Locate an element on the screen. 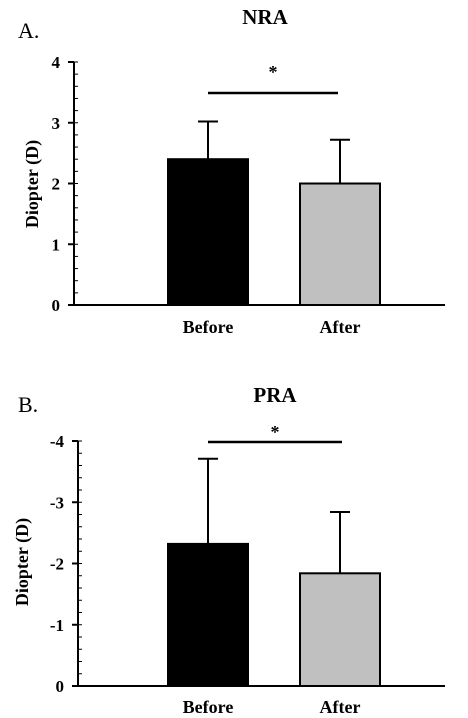  y-tick-label: -2 is located at coordinates (57, 564).